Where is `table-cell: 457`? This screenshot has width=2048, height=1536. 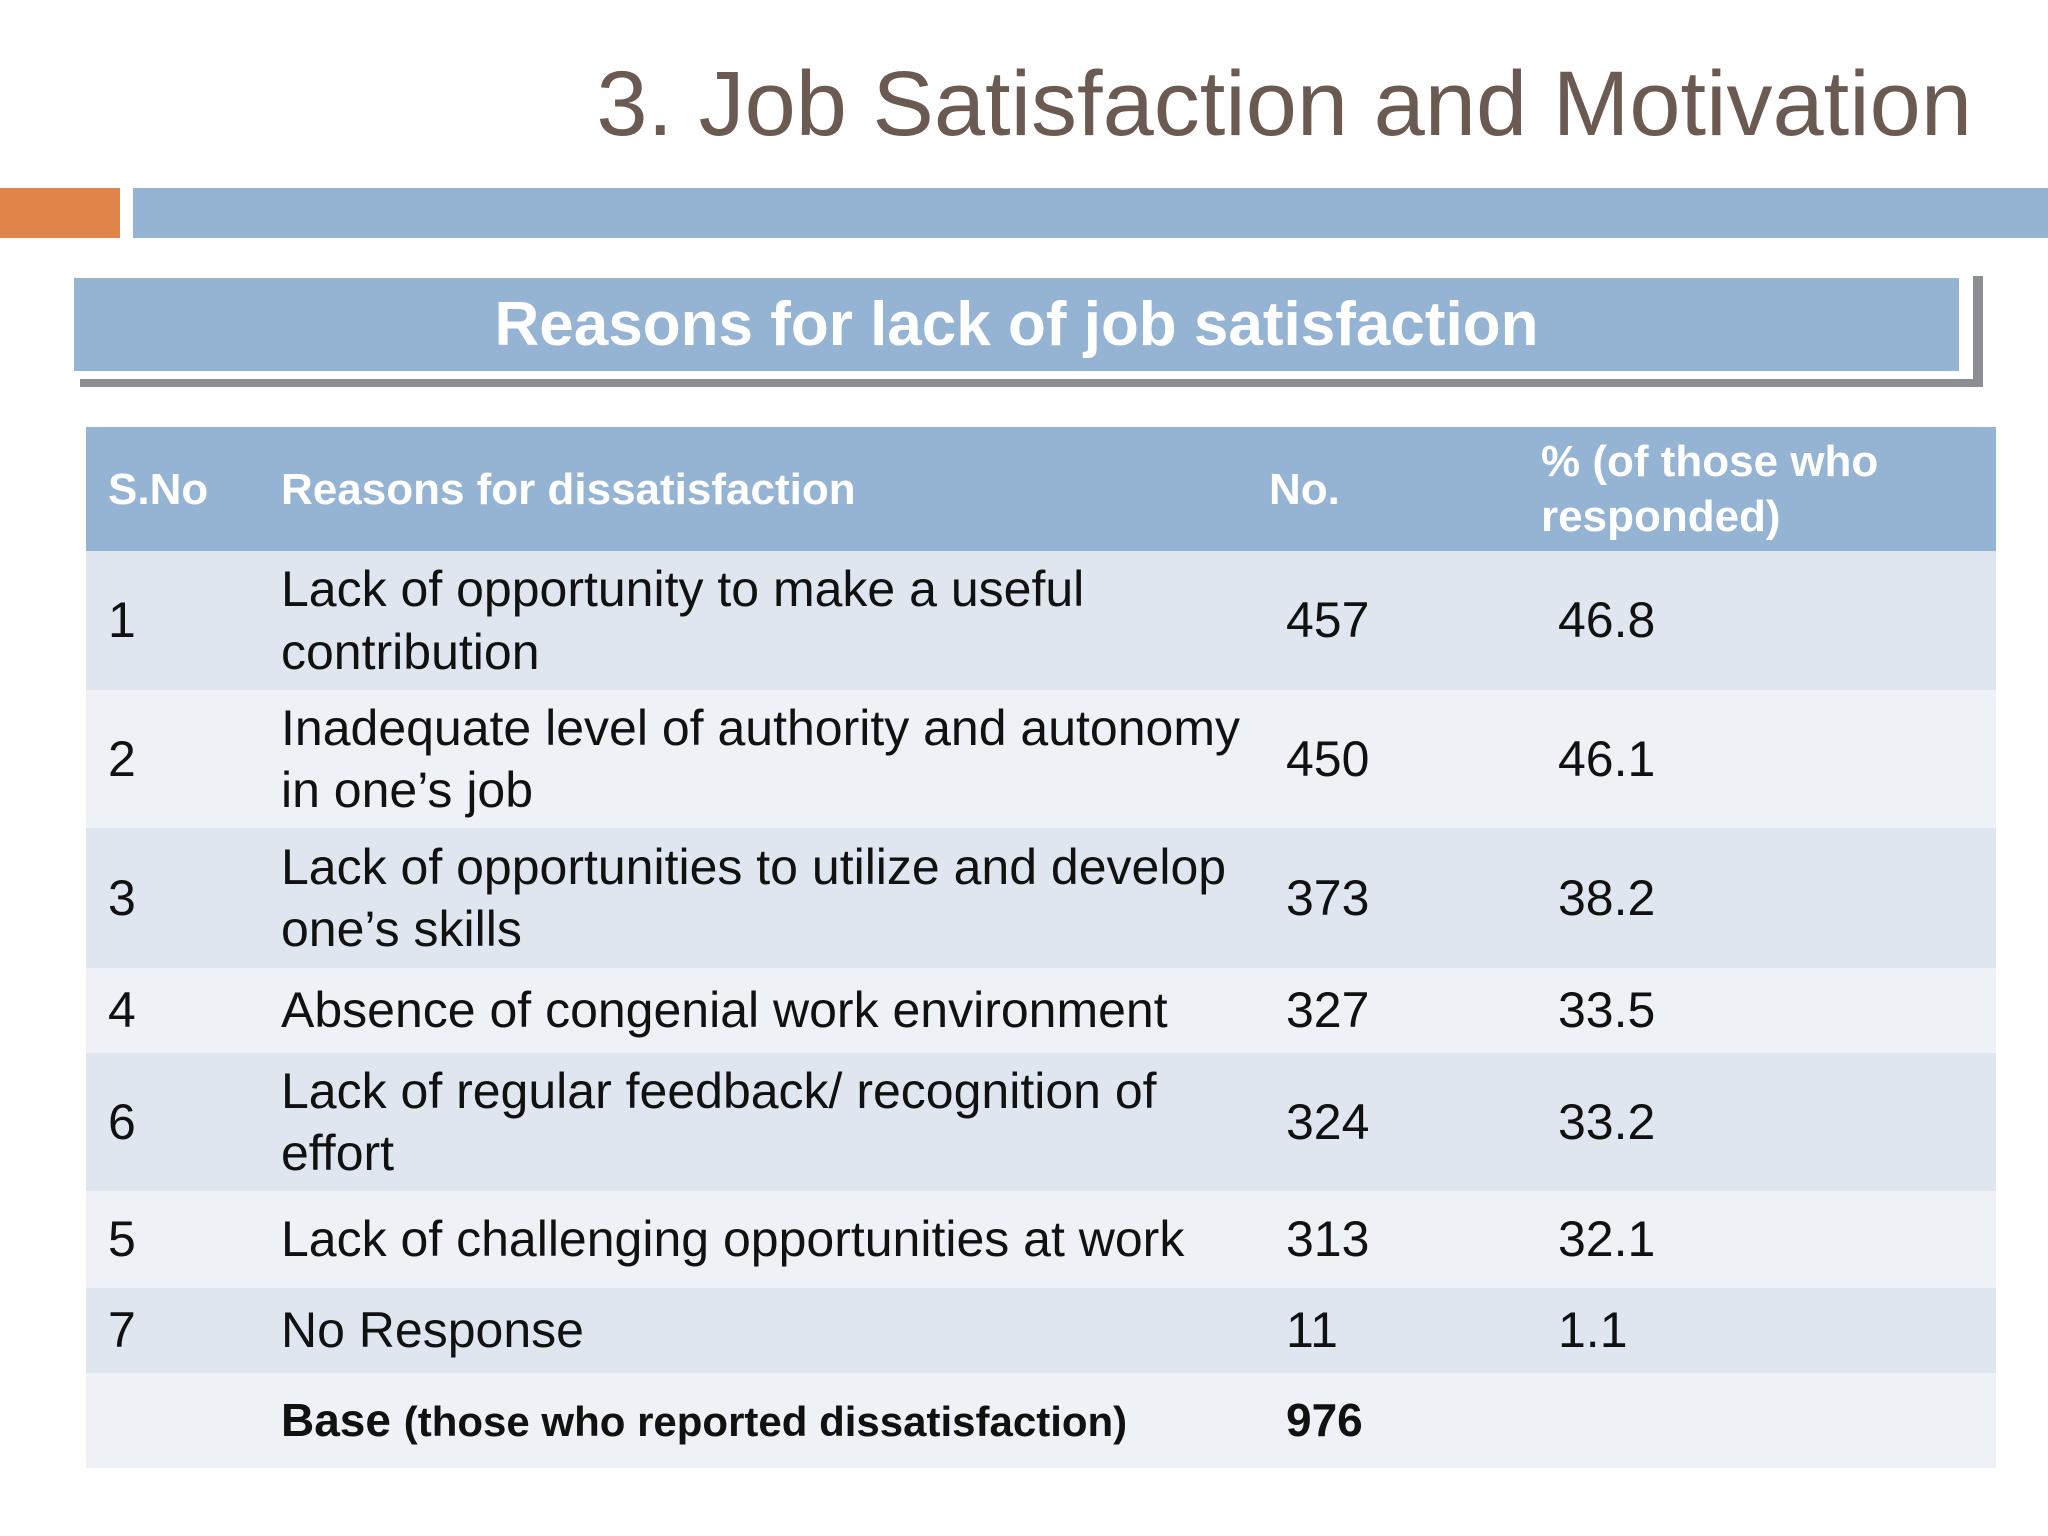
table-cell: 457 is located at coordinates (1328, 620).